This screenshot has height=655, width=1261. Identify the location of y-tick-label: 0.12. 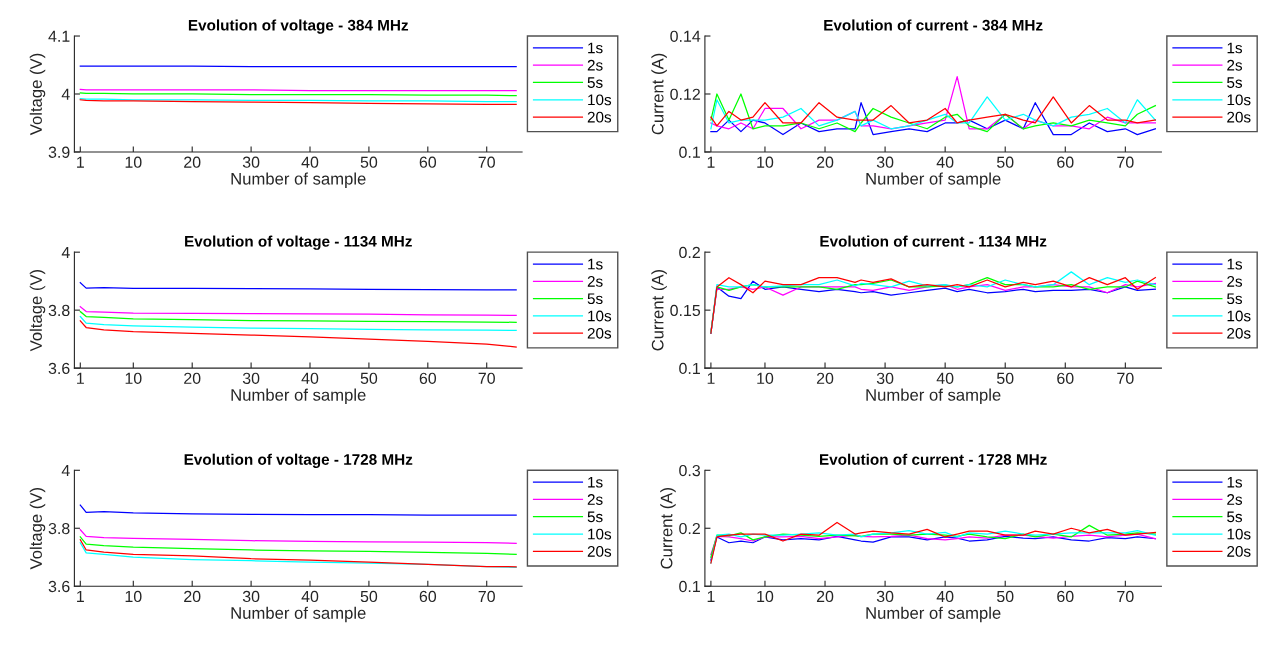
(685, 94).